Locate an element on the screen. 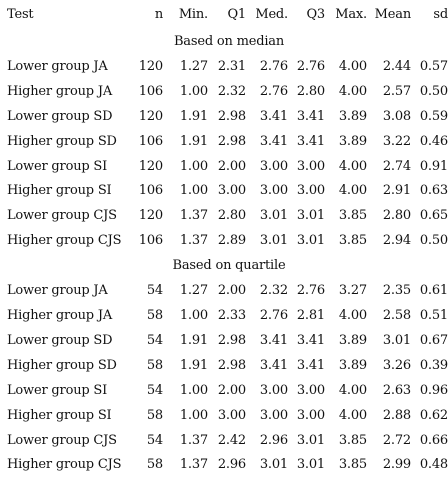 The image size is (448, 483). cell-sd: 0.46 is located at coordinates (433, 141).